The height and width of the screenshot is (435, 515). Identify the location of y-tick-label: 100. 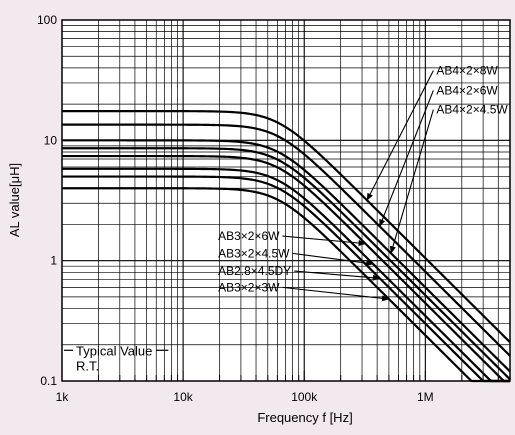
(47, 20).